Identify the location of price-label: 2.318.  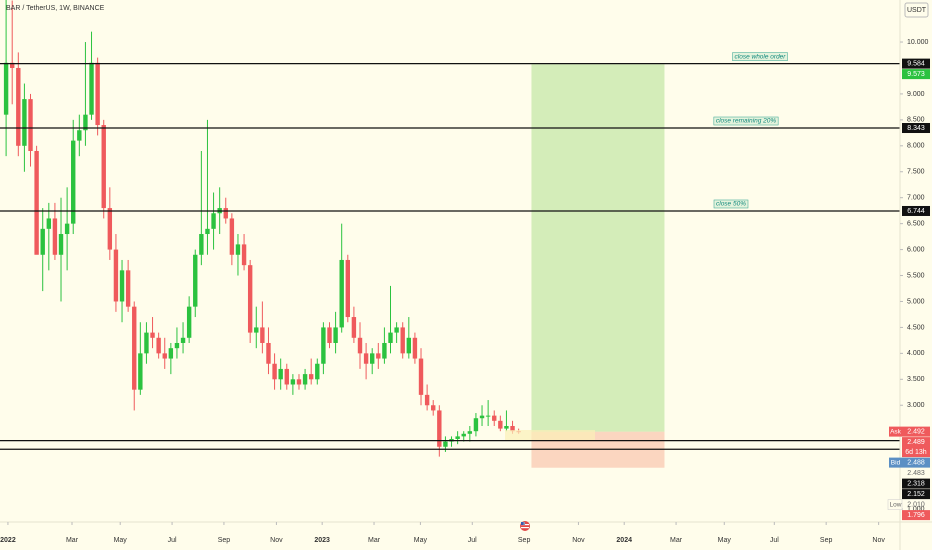
(916, 483).